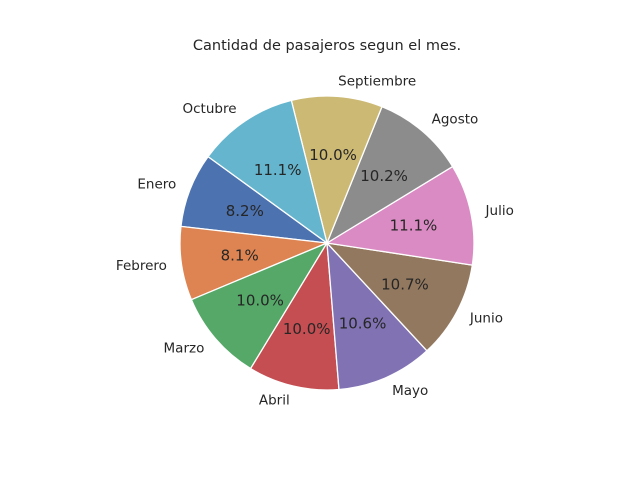 This screenshot has width=640, height=480. What do you see at coordinates (141, 266) in the screenshot?
I see `pie-category-label: Febrero` at bounding box center [141, 266].